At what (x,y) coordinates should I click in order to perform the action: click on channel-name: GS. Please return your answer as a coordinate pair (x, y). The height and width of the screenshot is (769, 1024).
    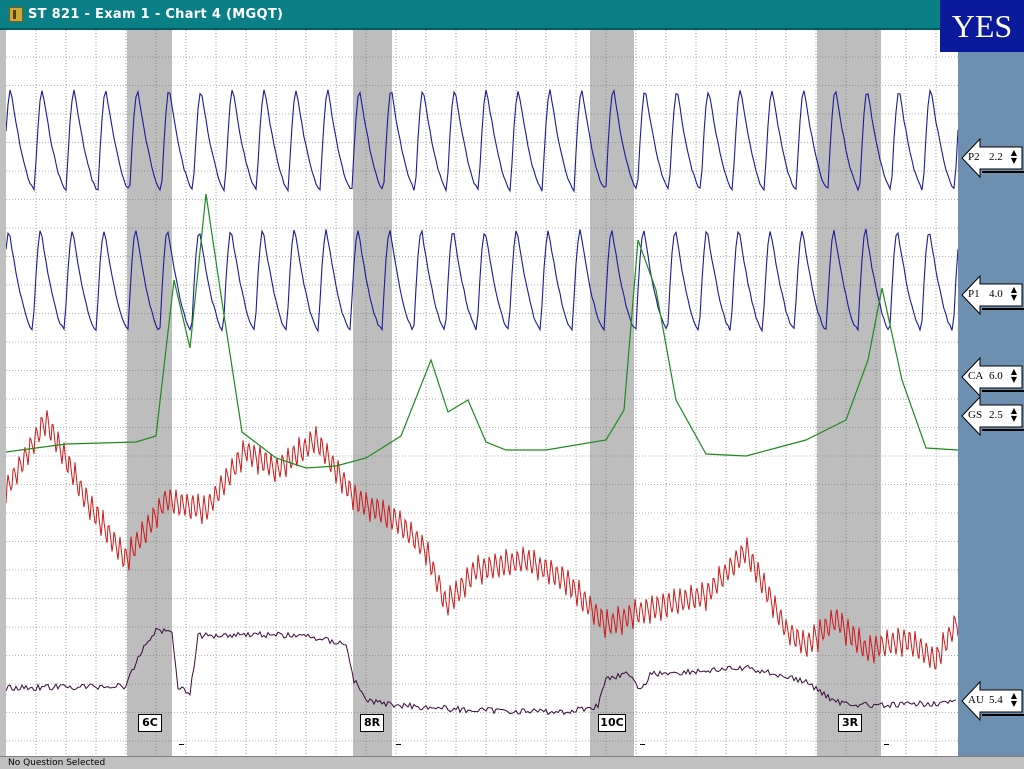
    Looking at the image, I should click on (975, 415).